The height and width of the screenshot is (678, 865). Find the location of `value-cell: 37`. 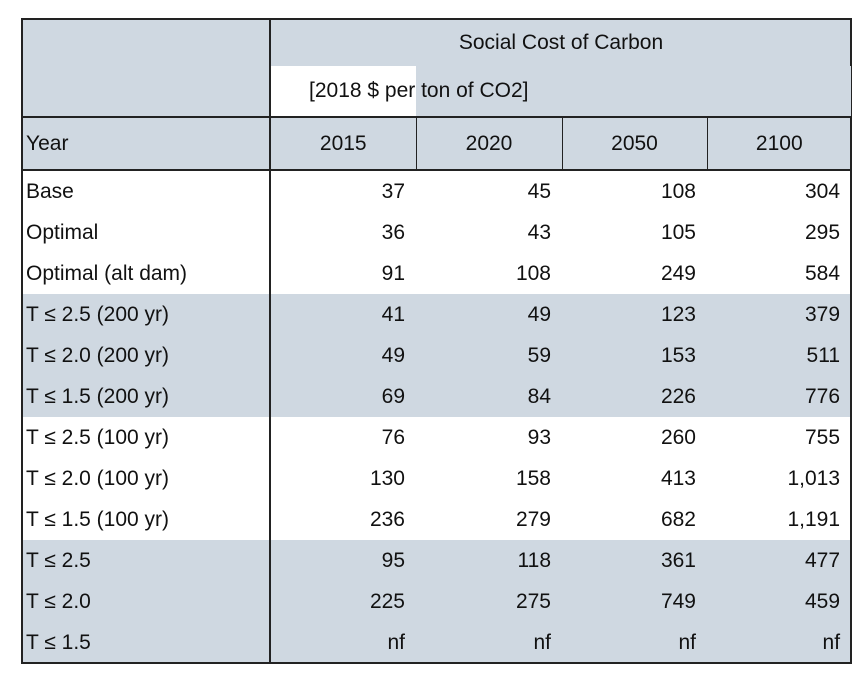

value-cell: 37 is located at coordinates (343, 191).